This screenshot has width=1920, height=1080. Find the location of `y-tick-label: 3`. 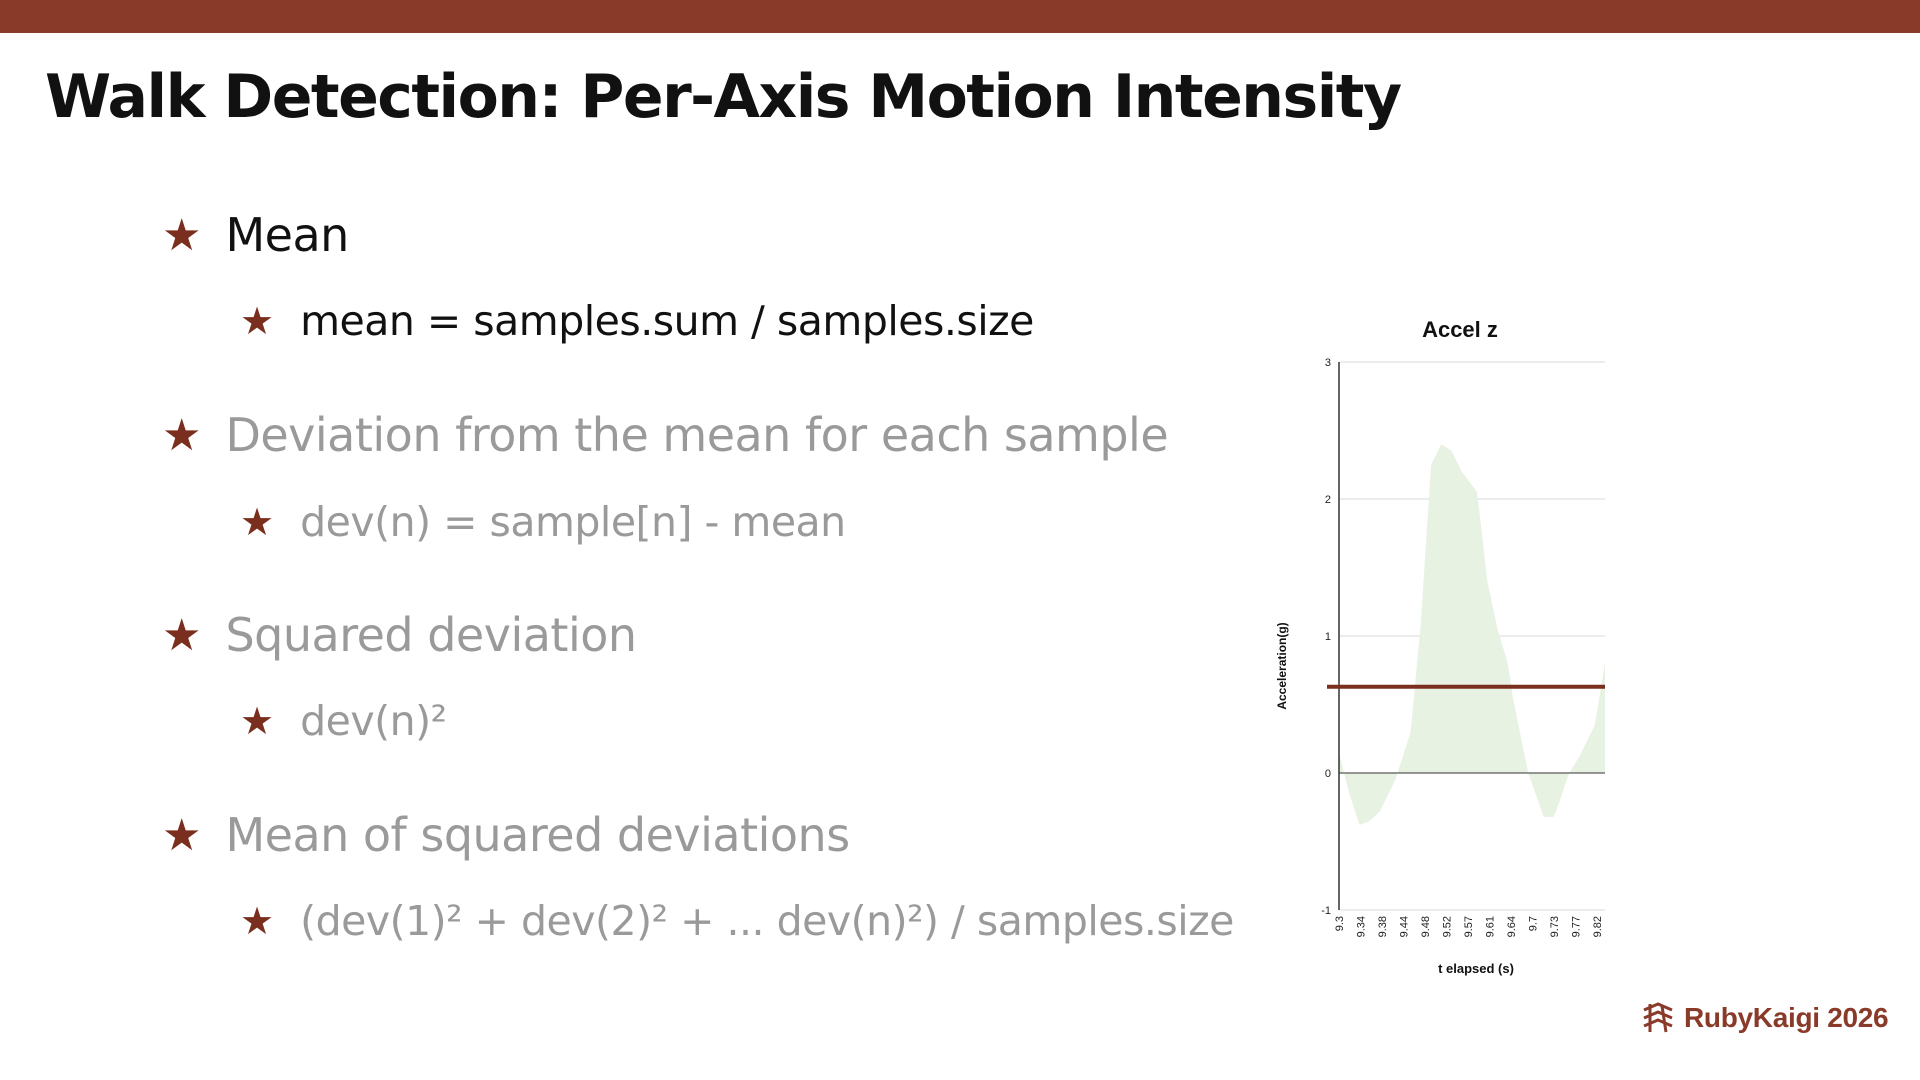

y-tick-label: 3 is located at coordinates (1328, 363).